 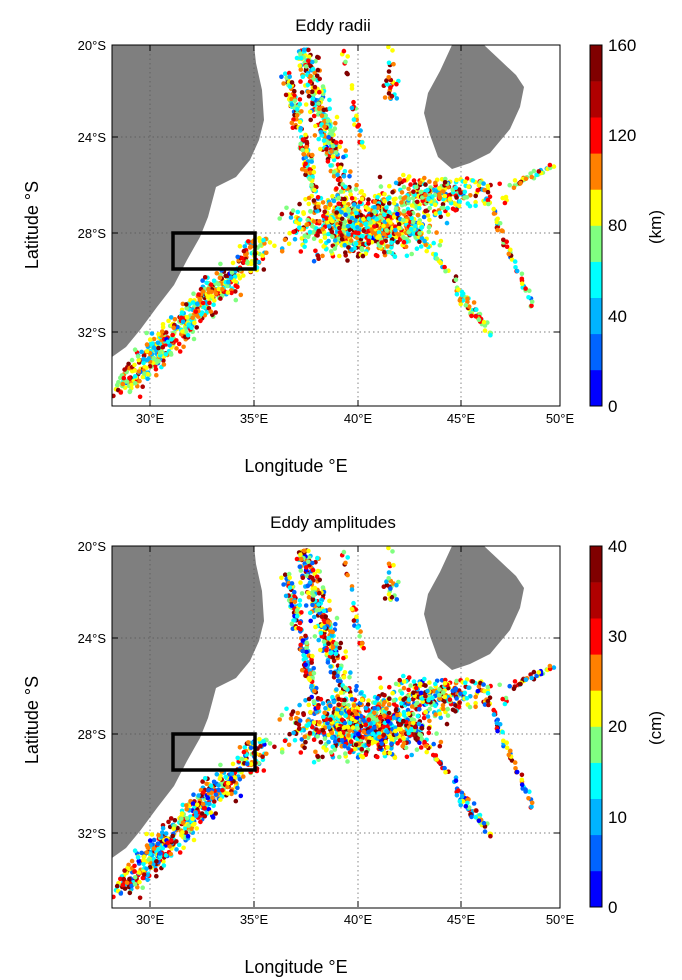 I want to click on y-tick-label: 20°S, so click(x=92, y=546).